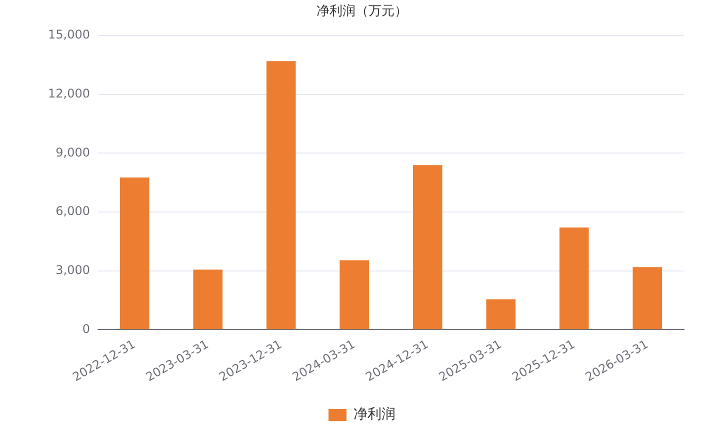 The height and width of the screenshot is (432, 720). Describe the element at coordinates (69, 93) in the screenshot. I see `y-tick-label: 12,000` at that location.